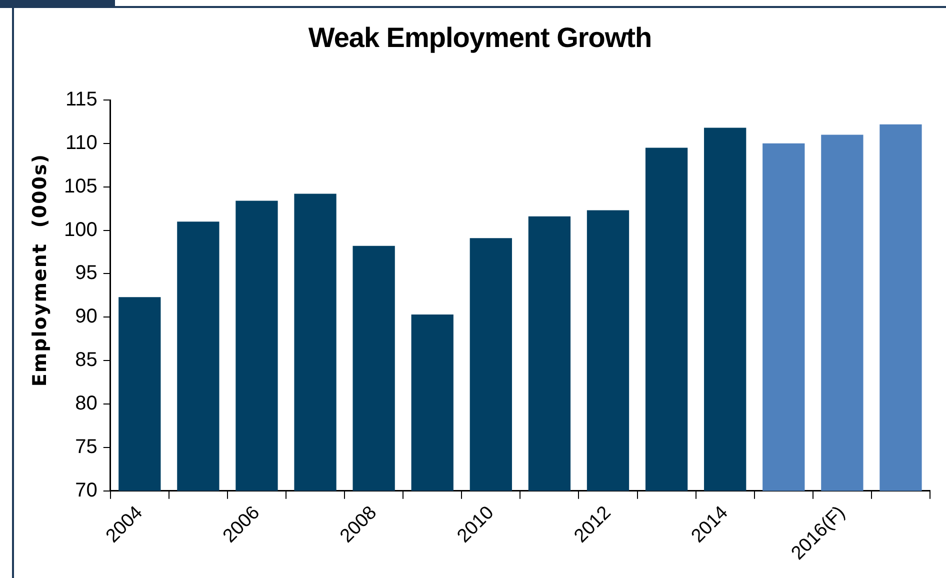 The height and width of the screenshot is (578, 946). I want to click on y-tick-label: 90, so click(86, 317).